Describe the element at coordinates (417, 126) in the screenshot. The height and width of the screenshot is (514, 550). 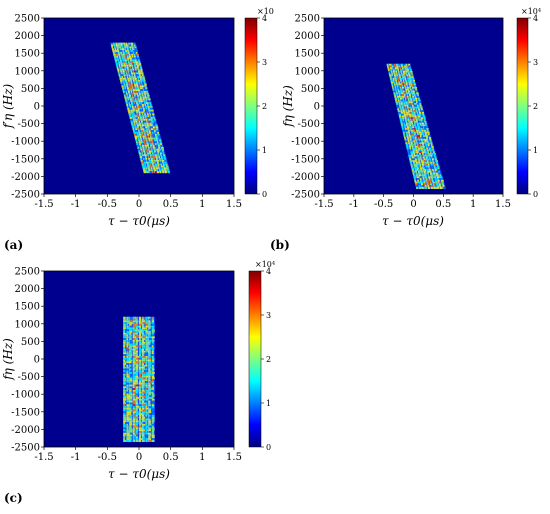
I see `band-streak` at that location.